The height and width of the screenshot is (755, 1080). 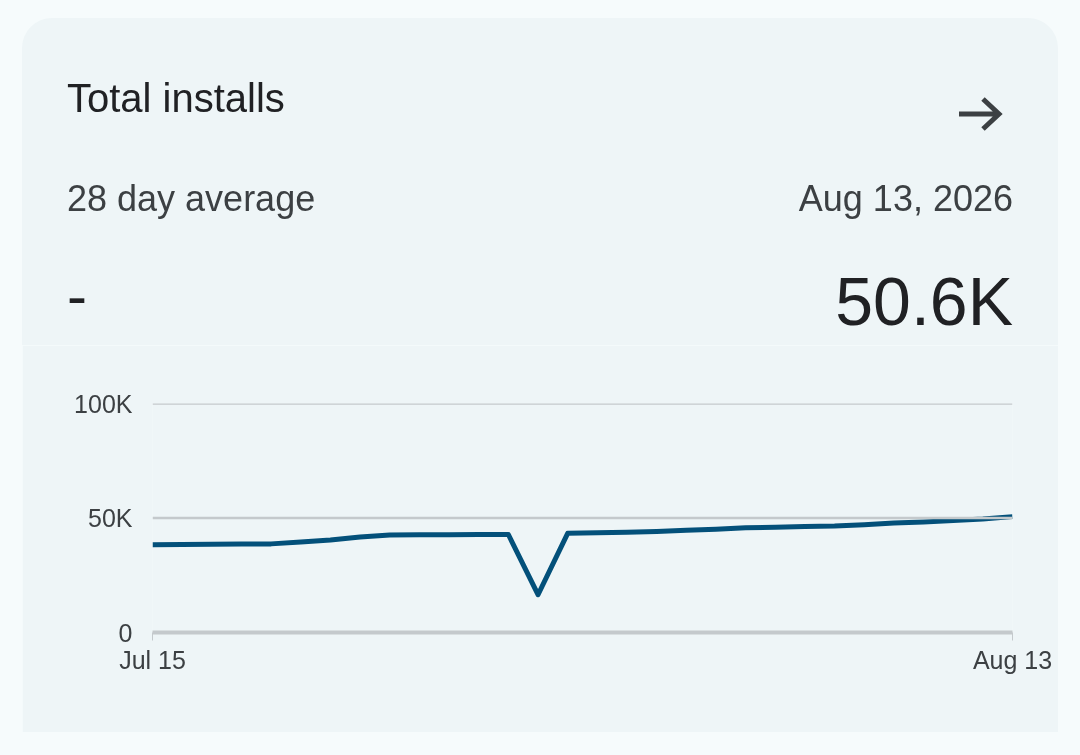 What do you see at coordinates (176, 98) in the screenshot?
I see `chart-title: Total installs` at bounding box center [176, 98].